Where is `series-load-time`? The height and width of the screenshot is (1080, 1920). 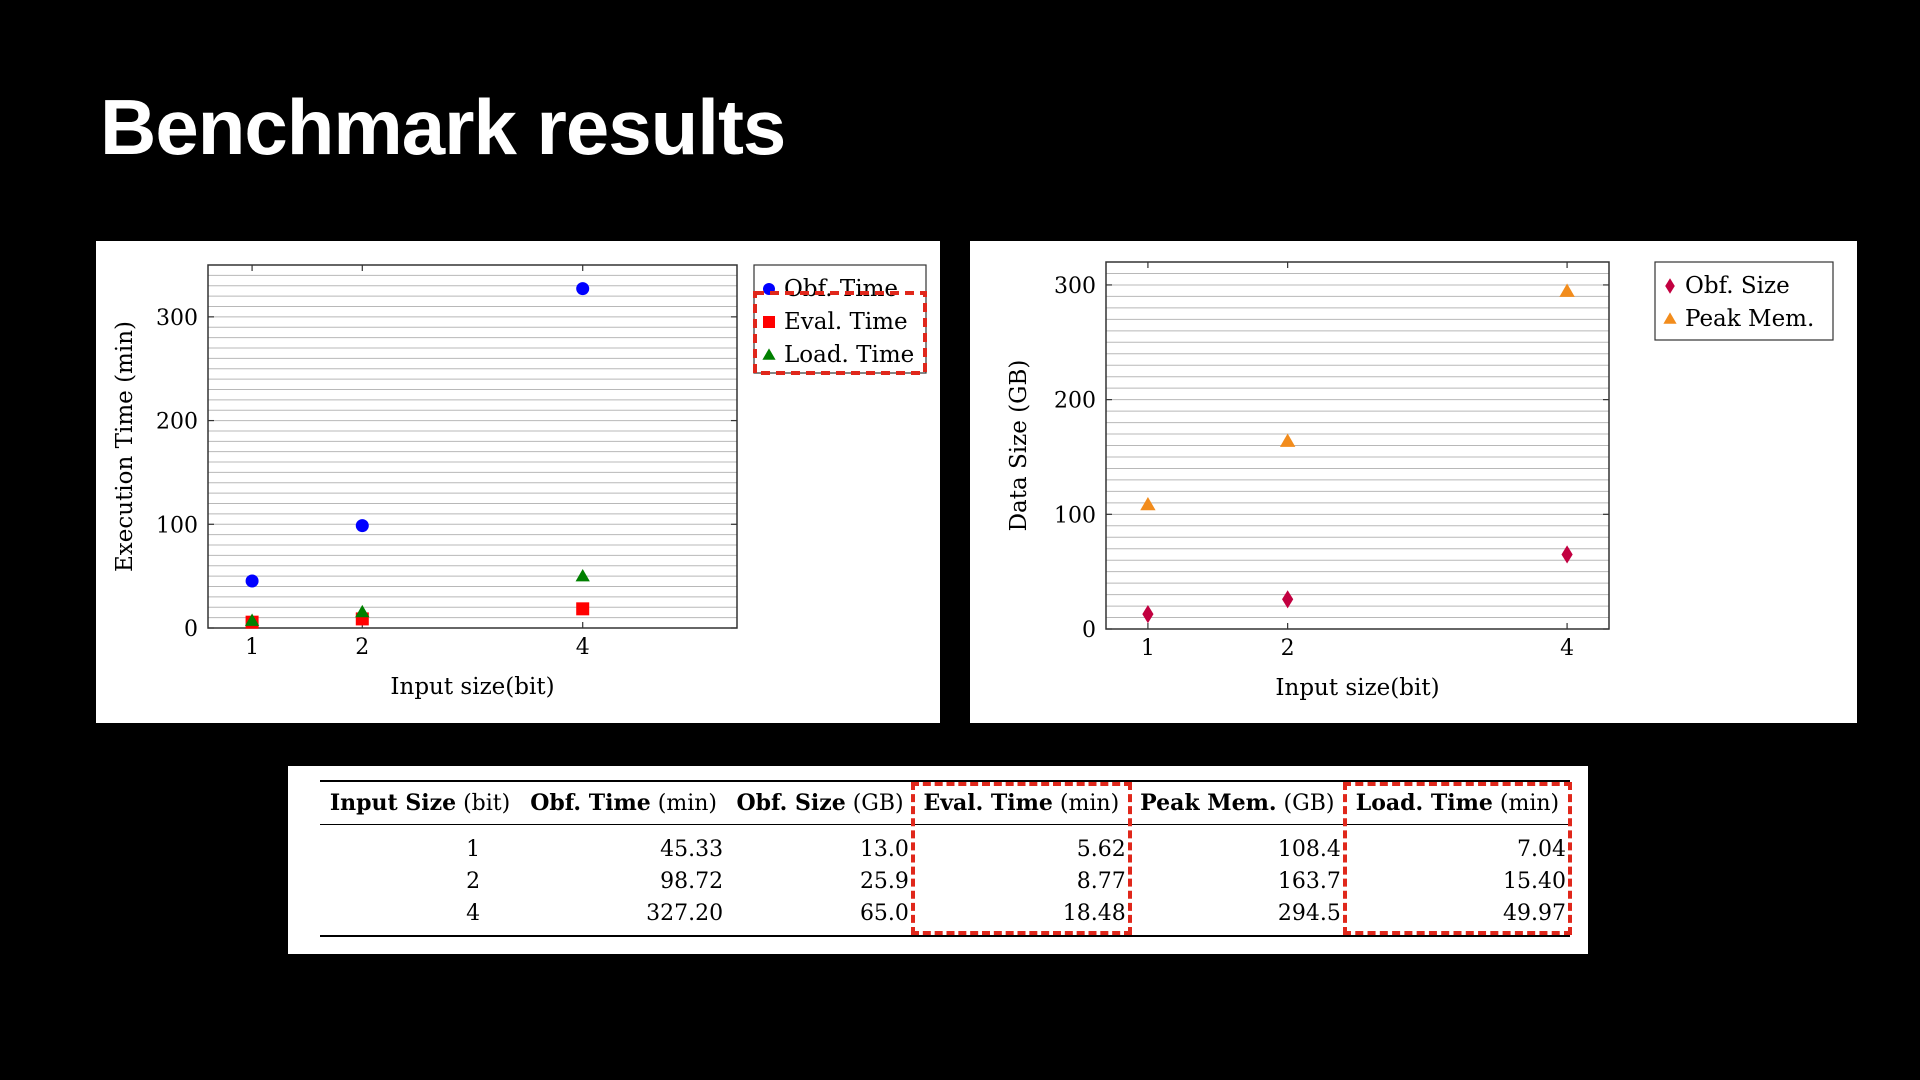 series-load-time is located at coordinates (417, 597).